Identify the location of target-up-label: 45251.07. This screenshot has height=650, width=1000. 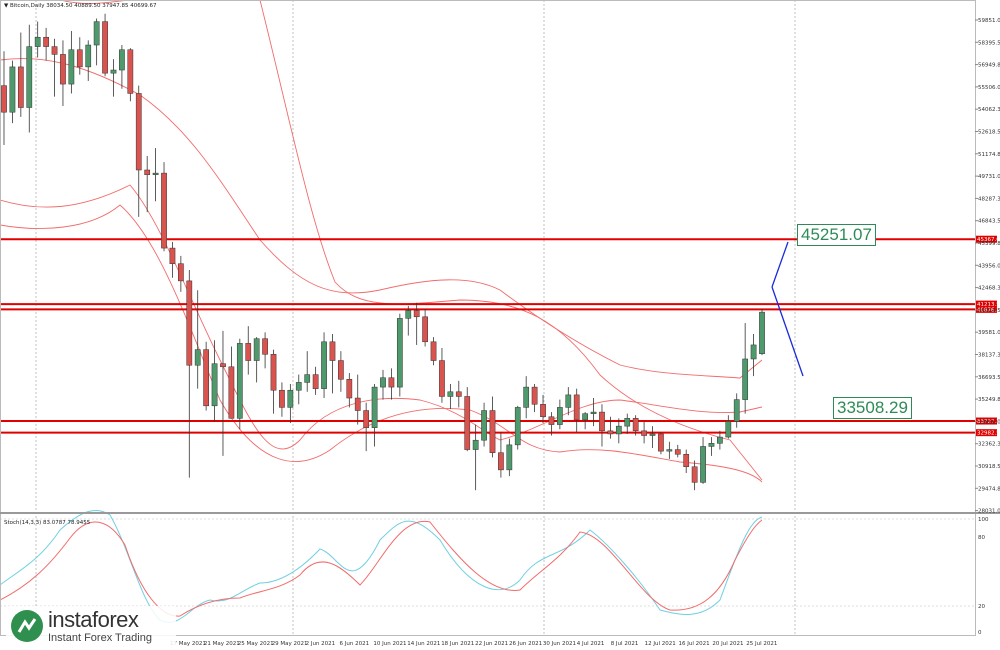
(836, 235).